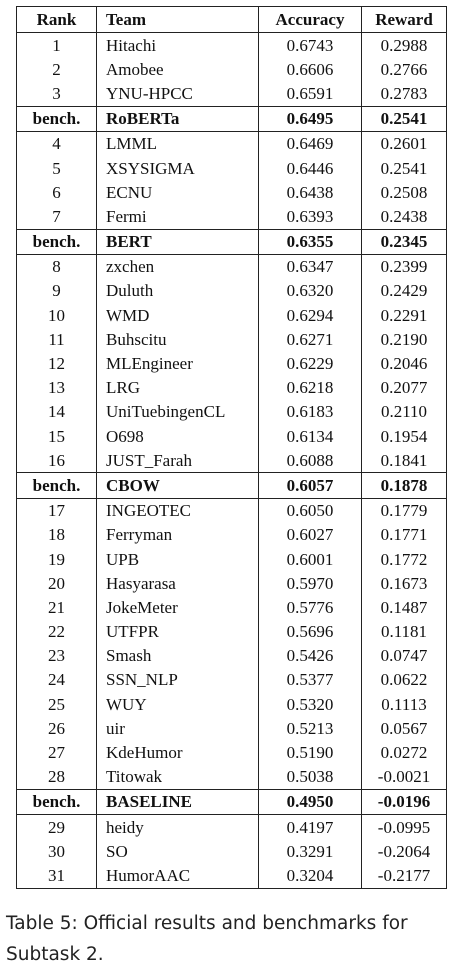 Image resolution: width=452 pixels, height=978 pixels. What do you see at coordinates (177, 851) in the screenshot?
I see `team-cell: SO` at bounding box center [177, 851].